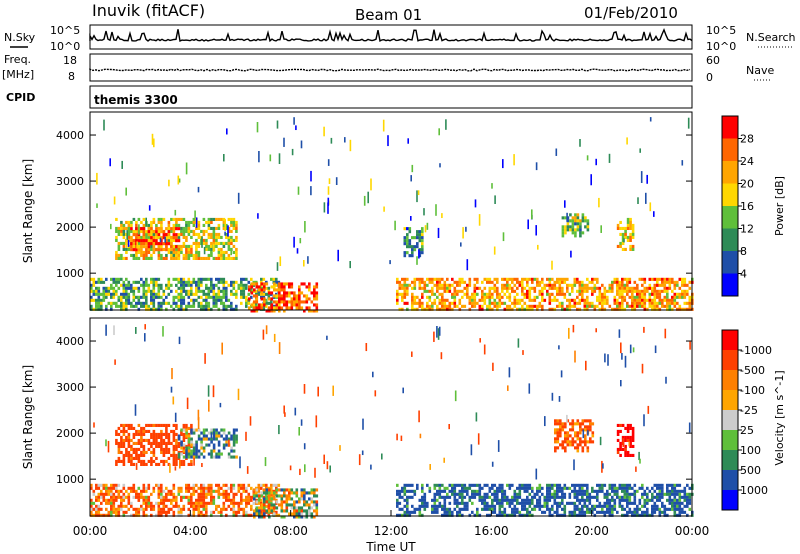 This screenshot has height=554, width=800. Describe the element at coordinates (390, 547) in the screenshot. I see `time-xlabel: Time UT` at that location.